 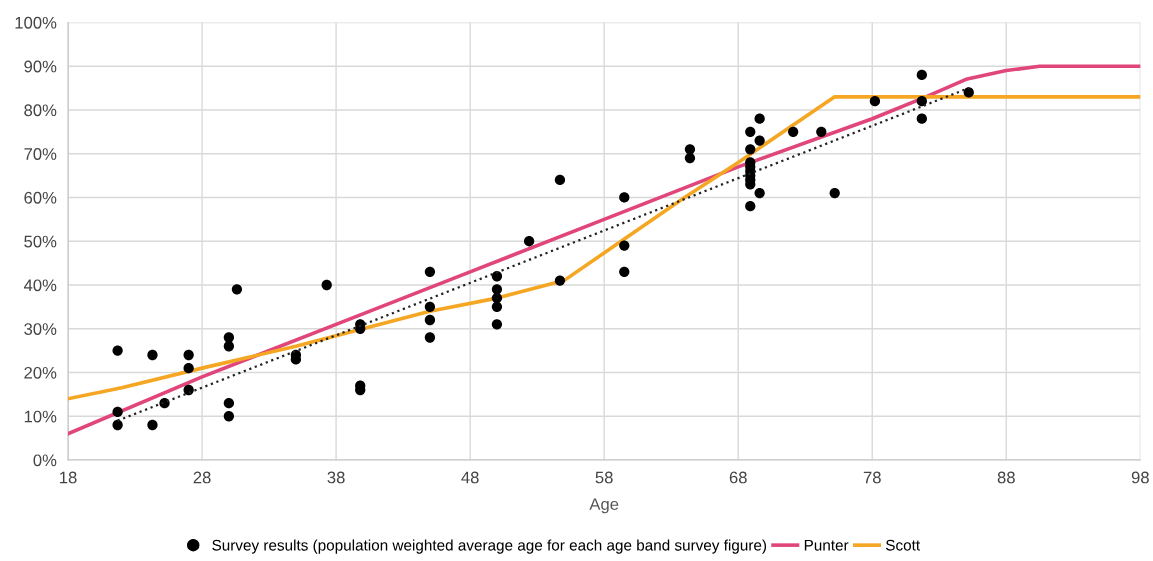 I want to click on x-axis-title: Age, so click(x=604, y=506).